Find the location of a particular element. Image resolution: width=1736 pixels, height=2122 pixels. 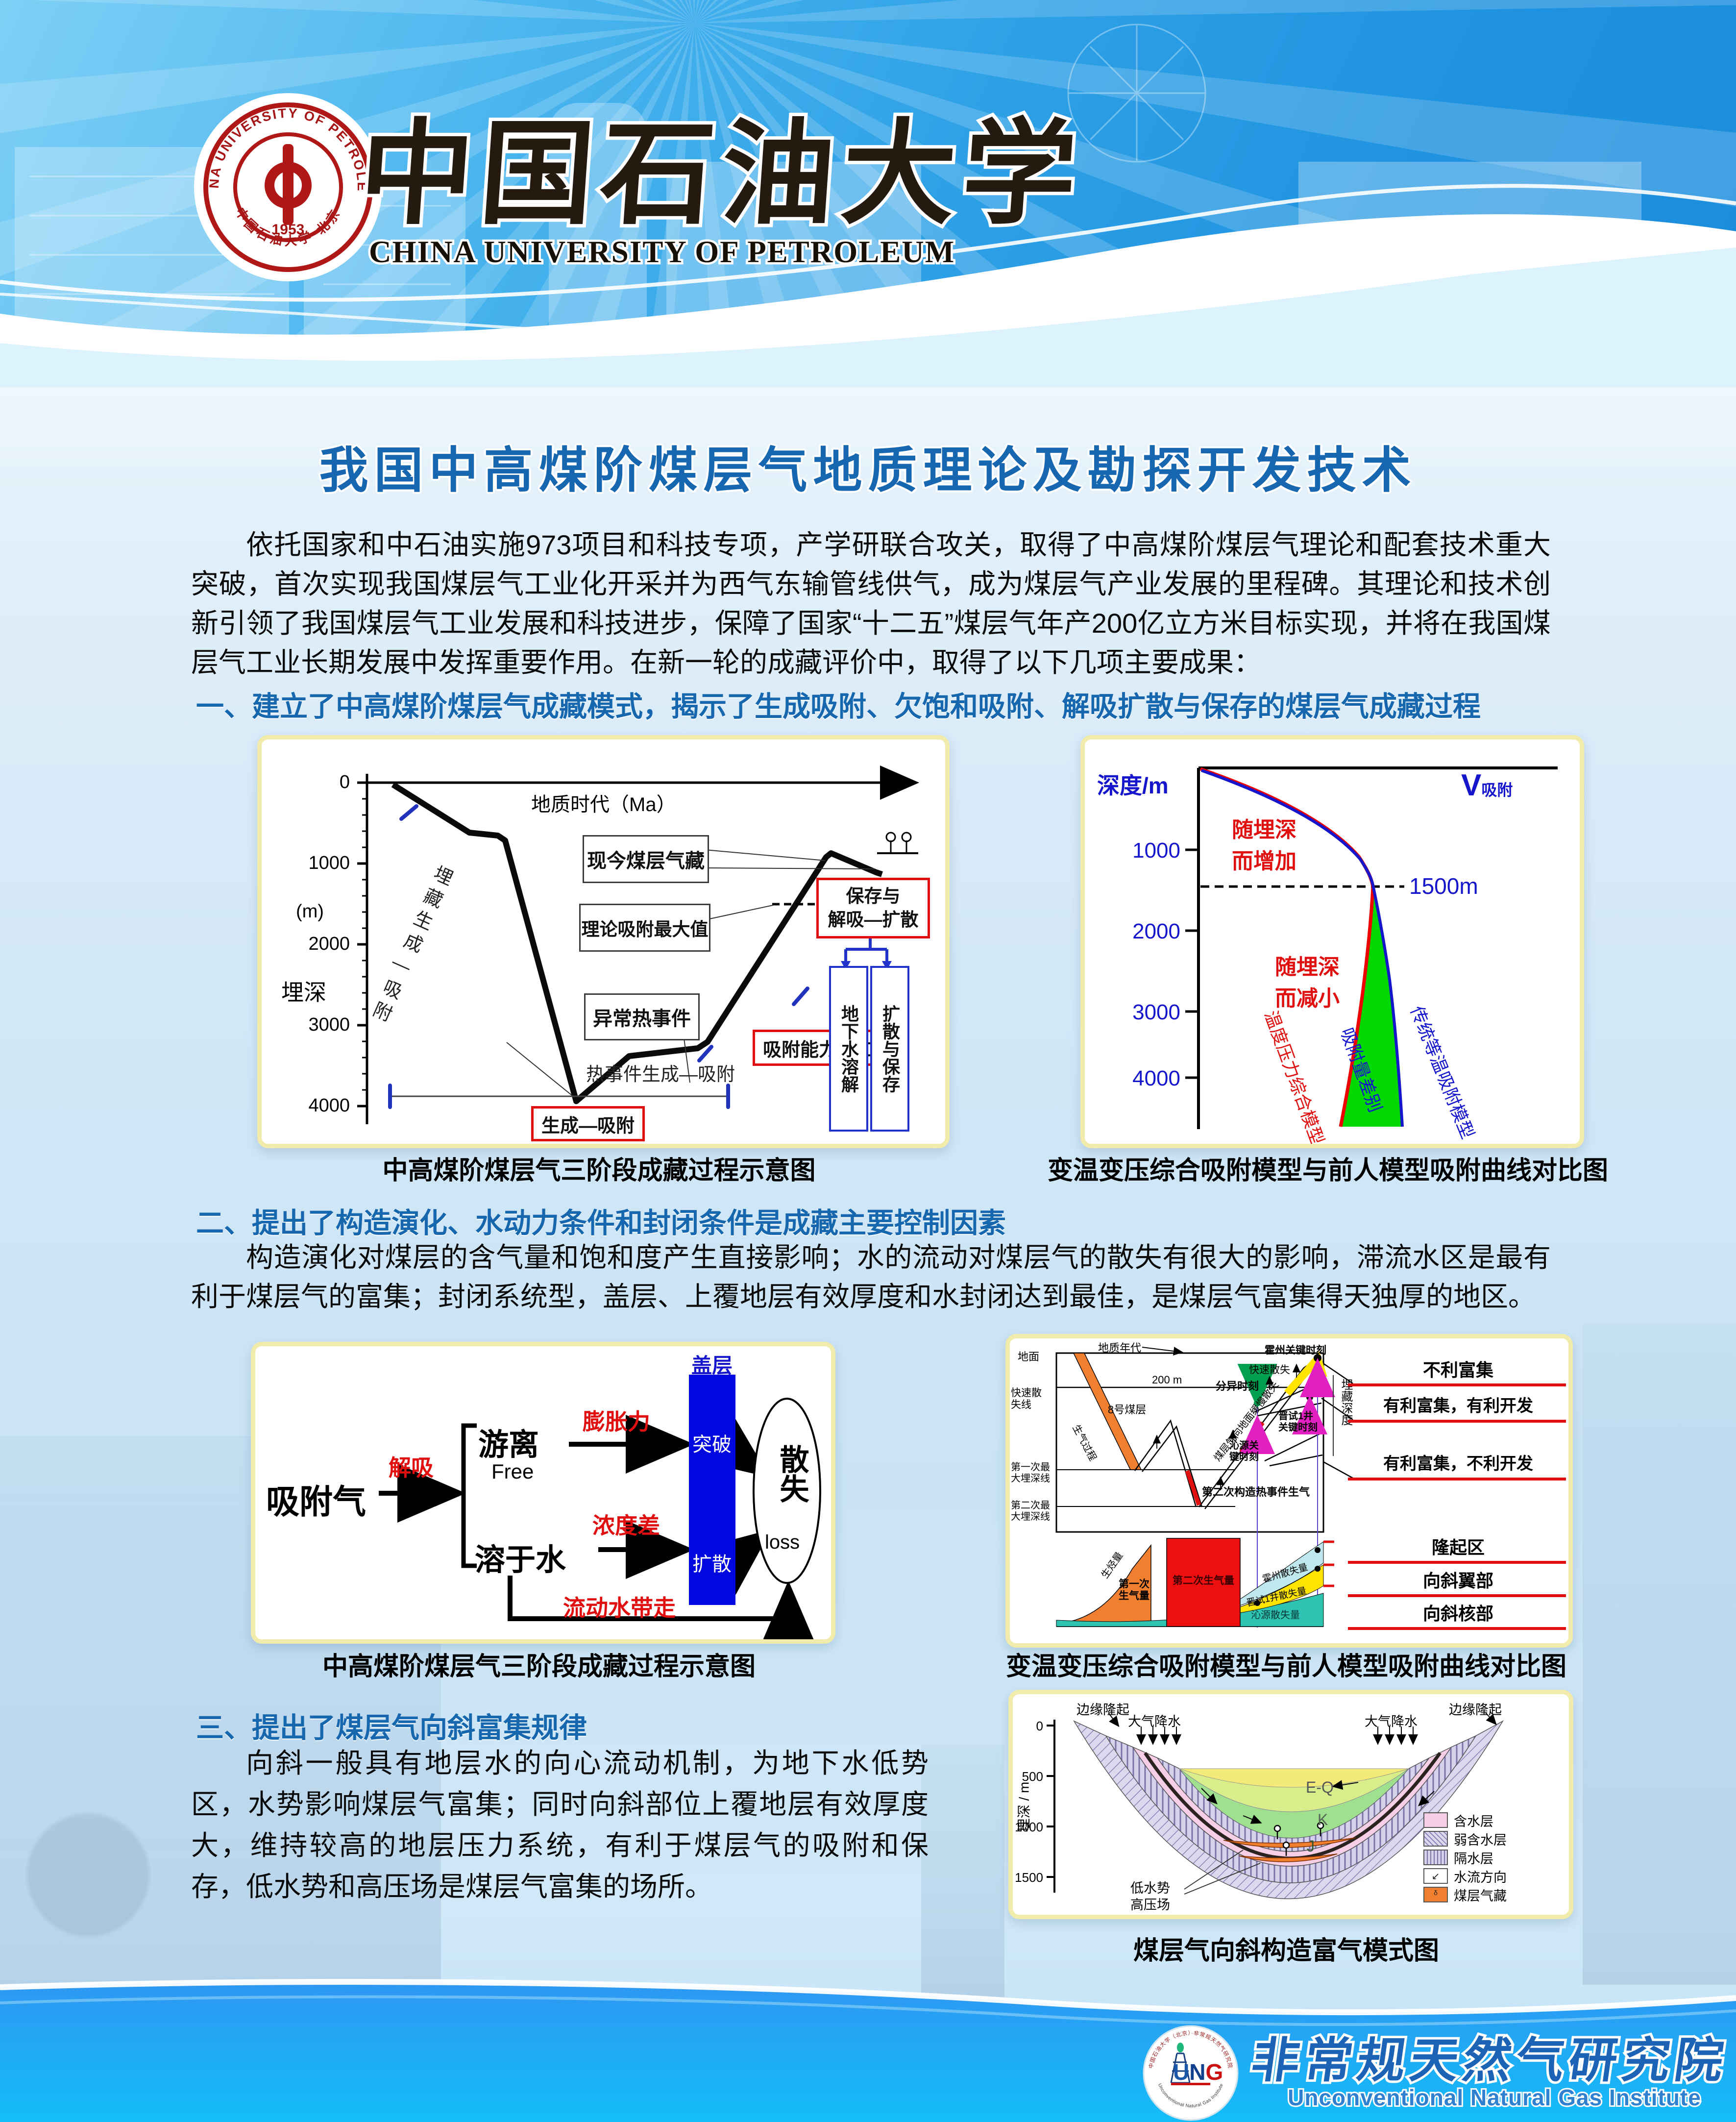

label-carried-away: 流动水带走 is located at coordinates (620, 1608).